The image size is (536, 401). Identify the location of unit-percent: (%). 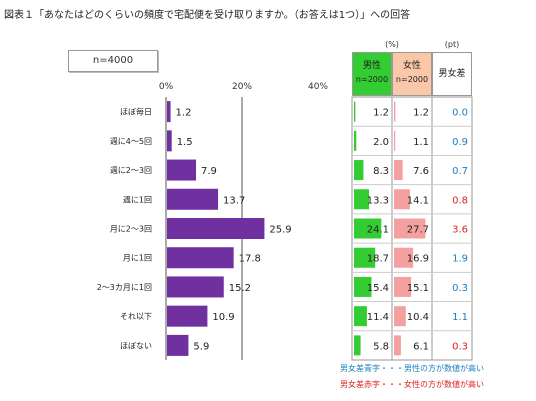
(392, 44).